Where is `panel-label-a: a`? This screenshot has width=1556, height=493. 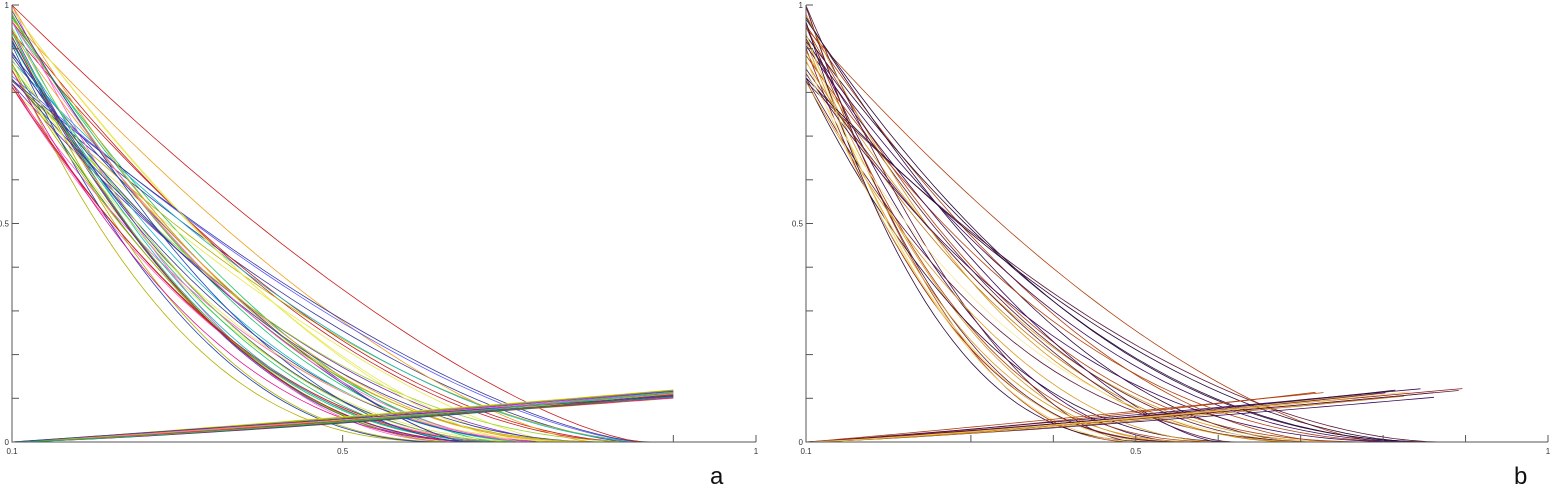
panel-label-a: a is located at coordinates (717, 476).